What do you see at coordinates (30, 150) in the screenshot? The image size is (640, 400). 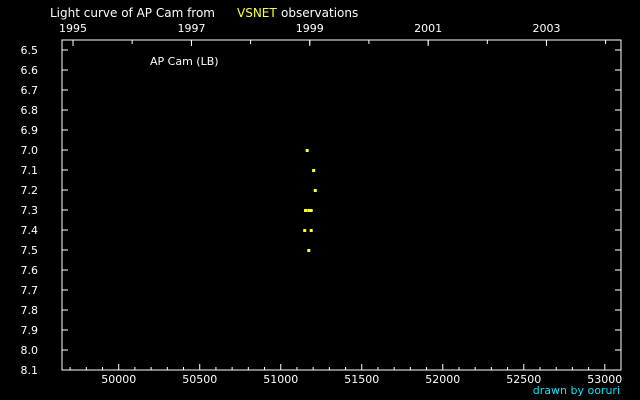 I see `y-tick-label: 7.0` at bounding box center [30, 150].